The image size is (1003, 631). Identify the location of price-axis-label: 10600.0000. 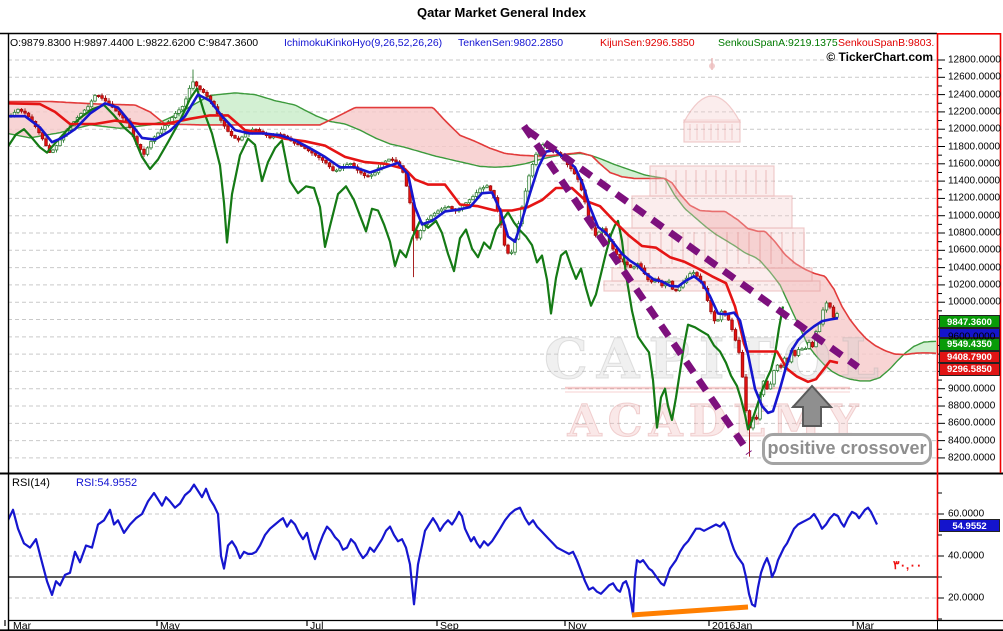
(974, 250).